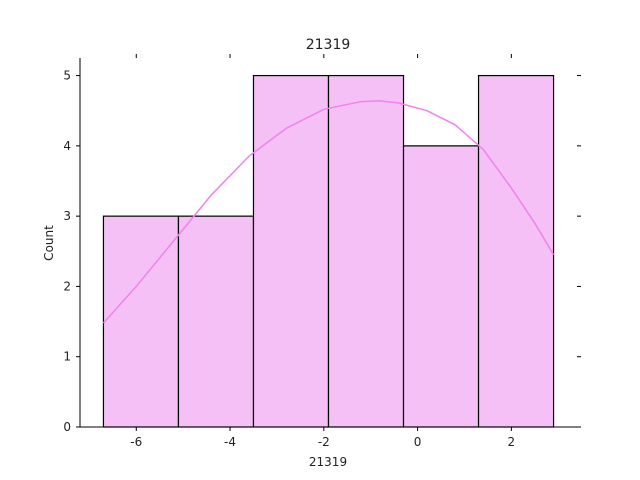 Image resolution: width=640 pixels, height=480 pixels. What do you see at coordinates (67, 146) in the screenshot?
I see `y-tick-label: 4` at bounding box center [67, 146].